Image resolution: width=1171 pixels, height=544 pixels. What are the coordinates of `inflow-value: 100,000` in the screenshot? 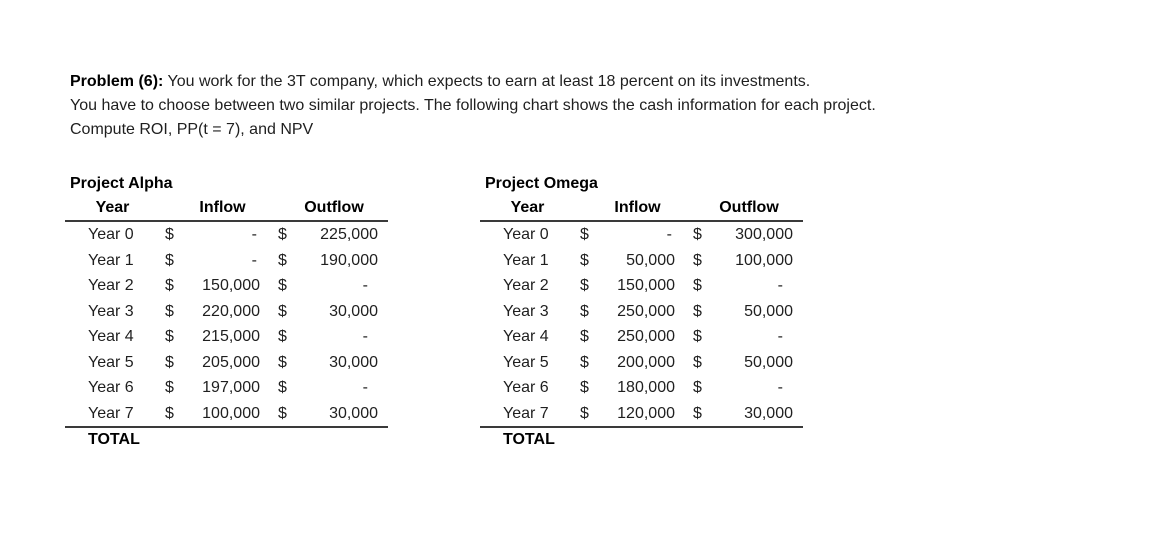 It's located at (231, 413).